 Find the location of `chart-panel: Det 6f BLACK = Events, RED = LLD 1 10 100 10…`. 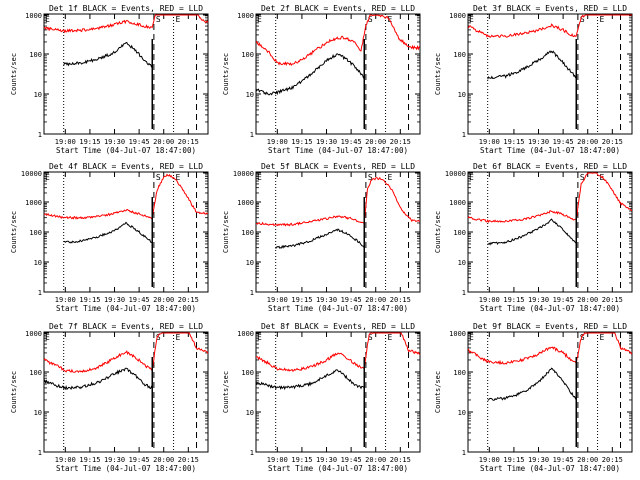

chart-panel: Det 6f BLACK = Events, RED = LLD 1 10 100 10… is located at coordinates (533, 237).